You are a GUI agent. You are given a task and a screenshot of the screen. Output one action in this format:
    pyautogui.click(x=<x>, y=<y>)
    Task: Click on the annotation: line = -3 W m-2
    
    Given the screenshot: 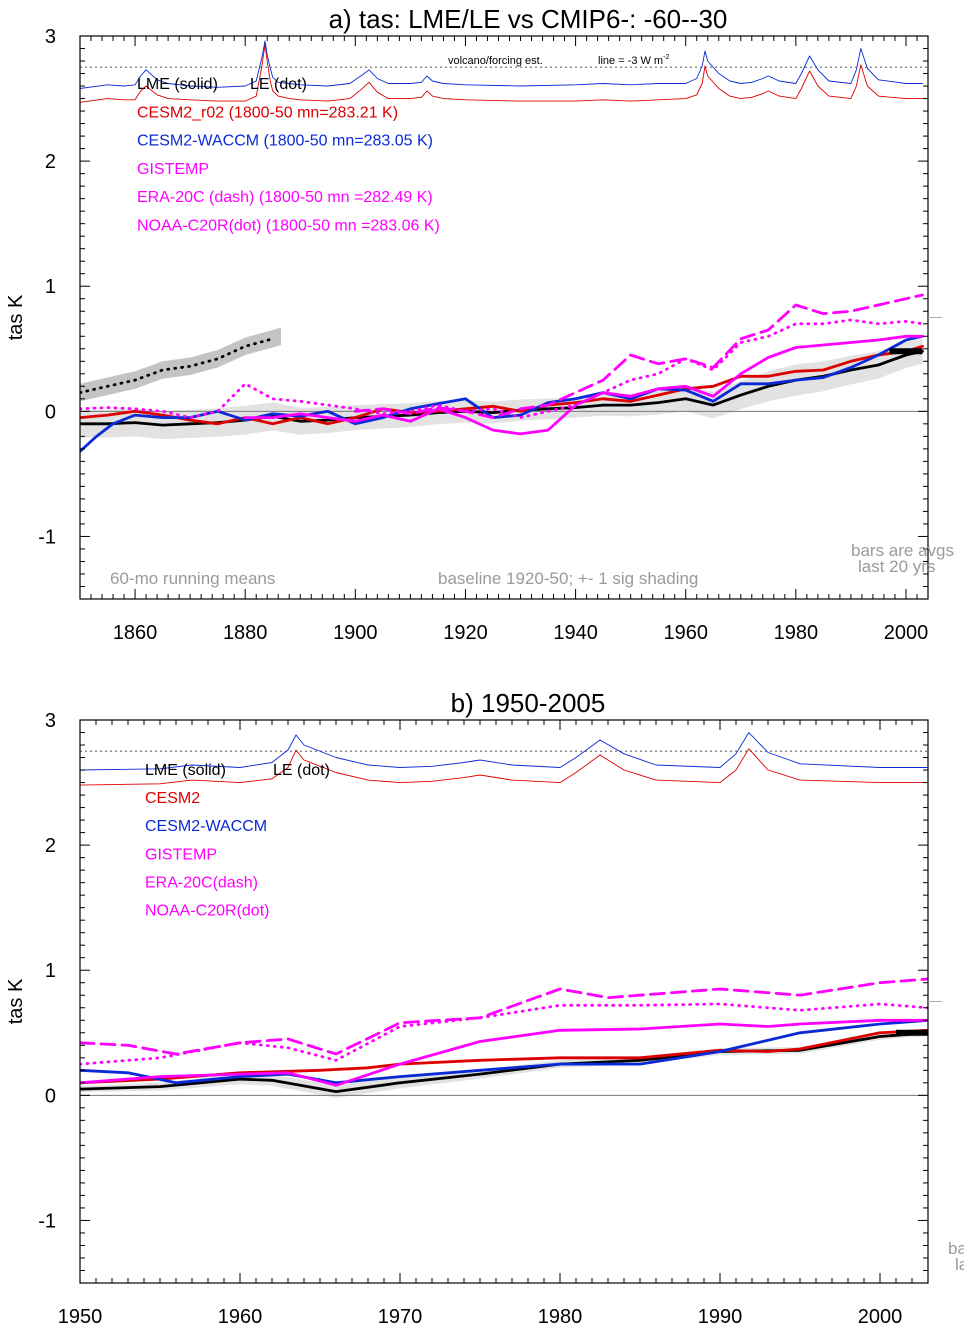 What is the action you would take?
    pyautogui.click(x=633, y=60)
    